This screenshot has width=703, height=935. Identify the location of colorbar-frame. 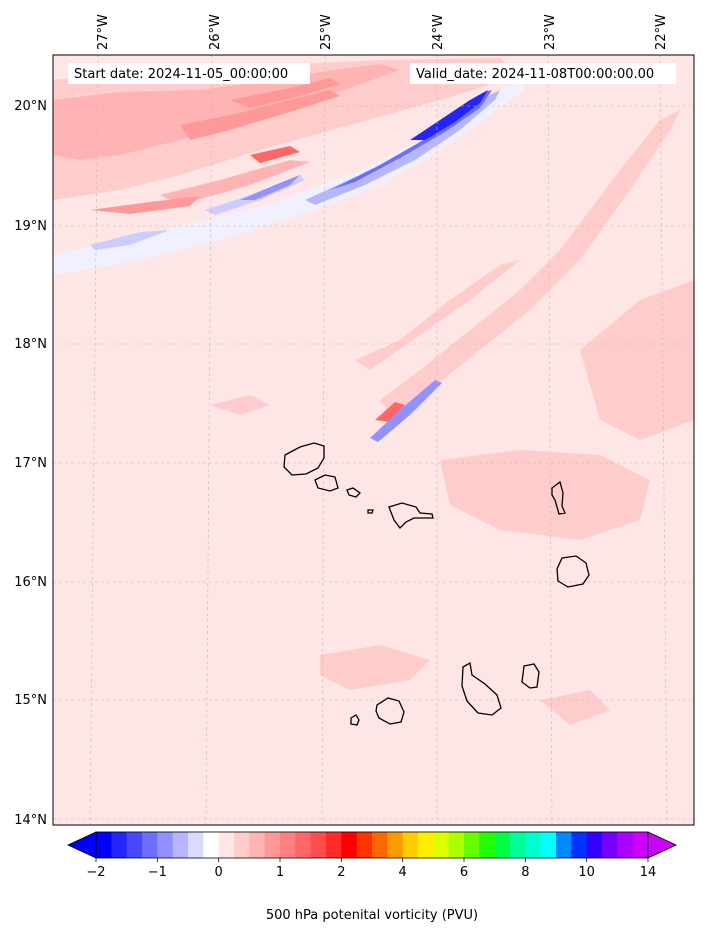
(372, 845).